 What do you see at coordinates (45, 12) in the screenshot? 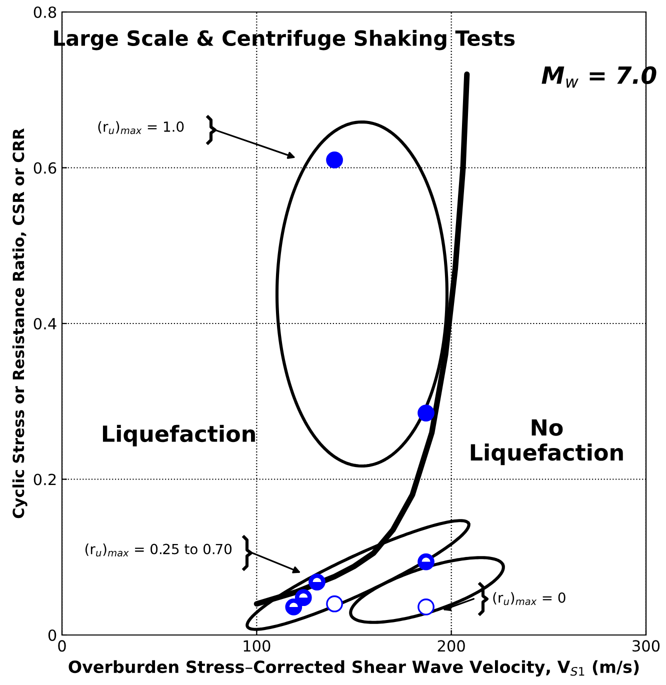
I see `y-tick-label: 0.8` at bounding box center [45, 12].